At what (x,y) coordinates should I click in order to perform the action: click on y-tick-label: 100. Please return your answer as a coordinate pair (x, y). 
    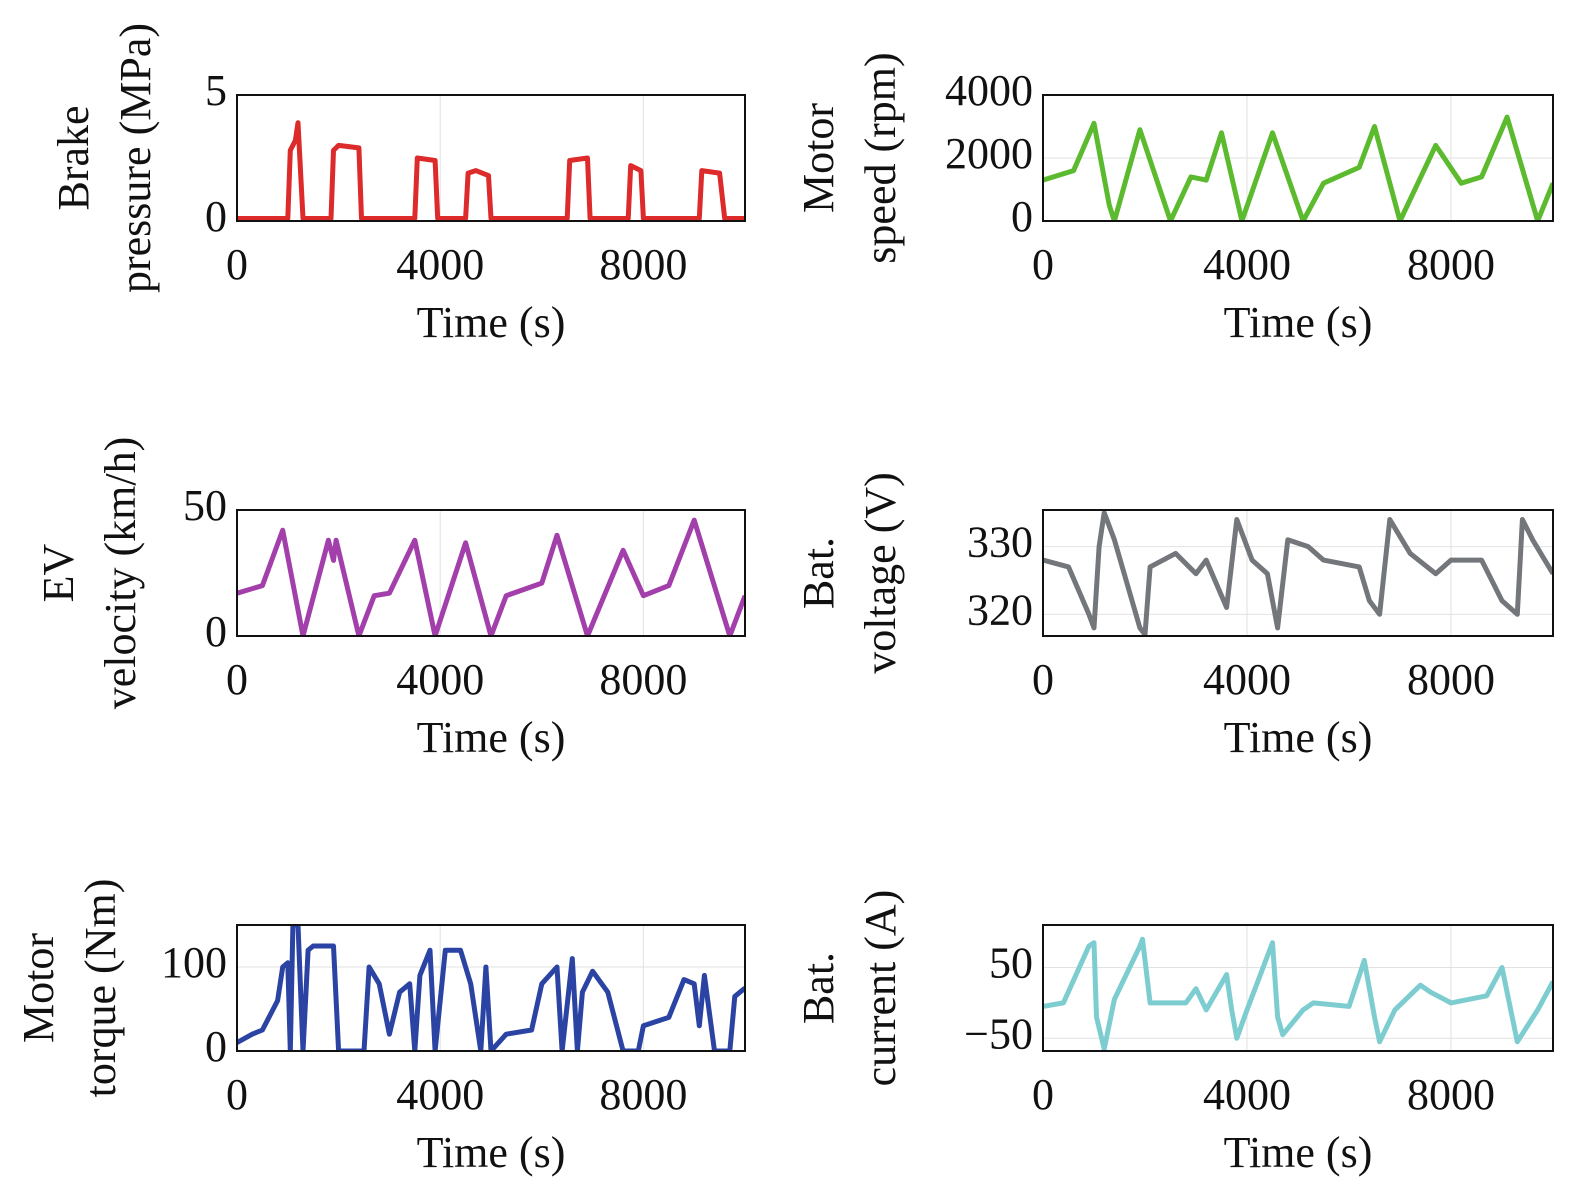
    Looking at the image, I should click on (194, 962).